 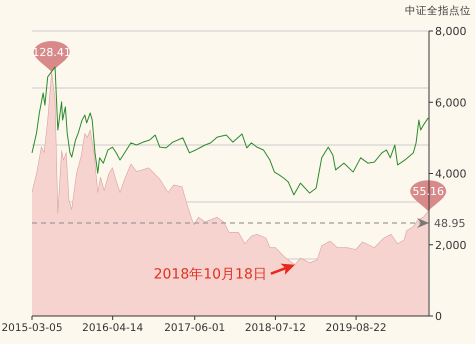 I want to click on x-tick-label: 2015-03-05, so click(x=32, y=328).